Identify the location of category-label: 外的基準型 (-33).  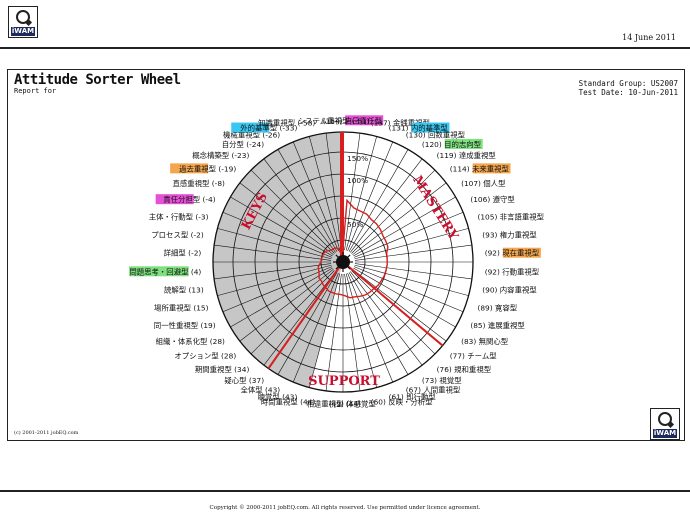
(268, 128).